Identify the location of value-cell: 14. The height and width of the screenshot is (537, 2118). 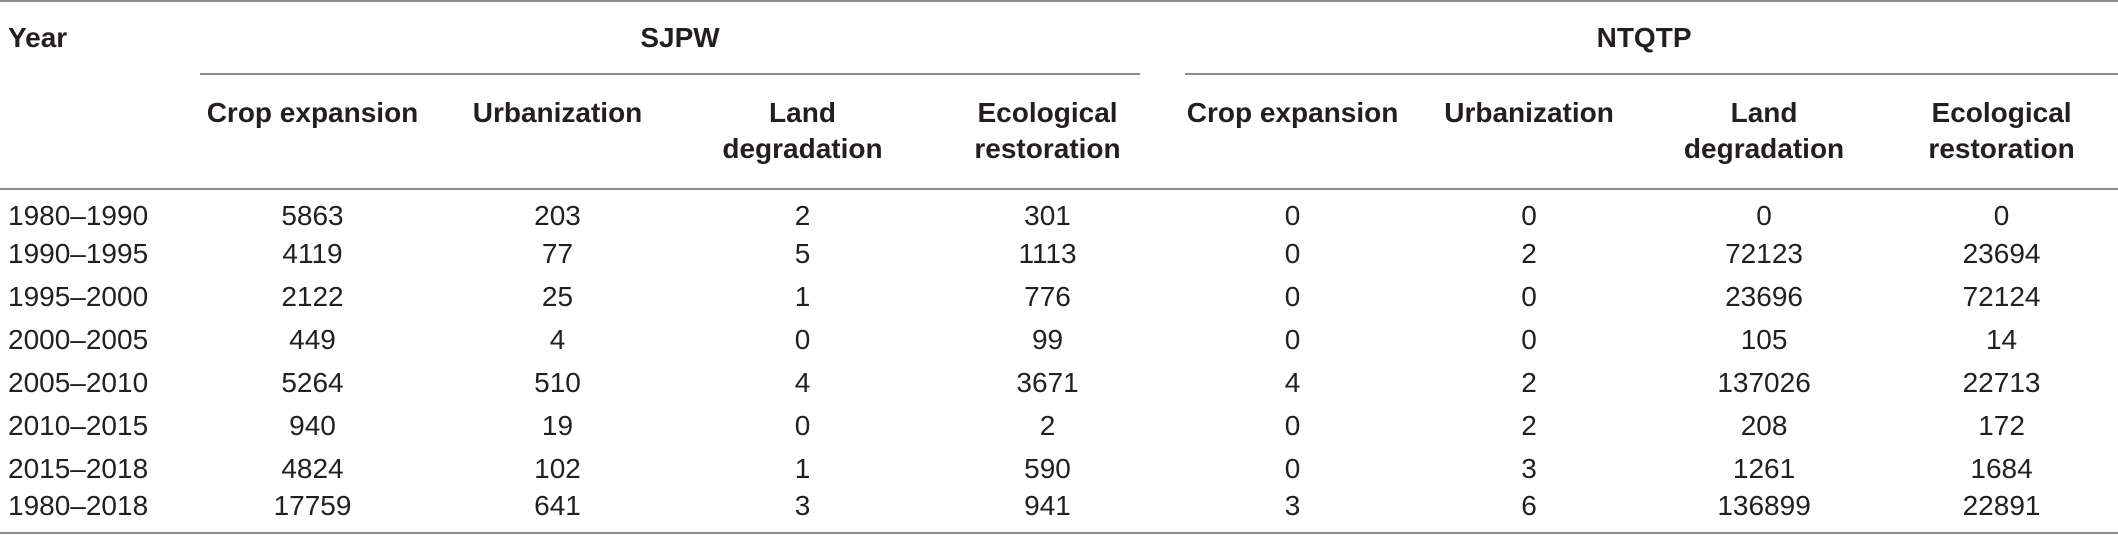
(2001, 339).